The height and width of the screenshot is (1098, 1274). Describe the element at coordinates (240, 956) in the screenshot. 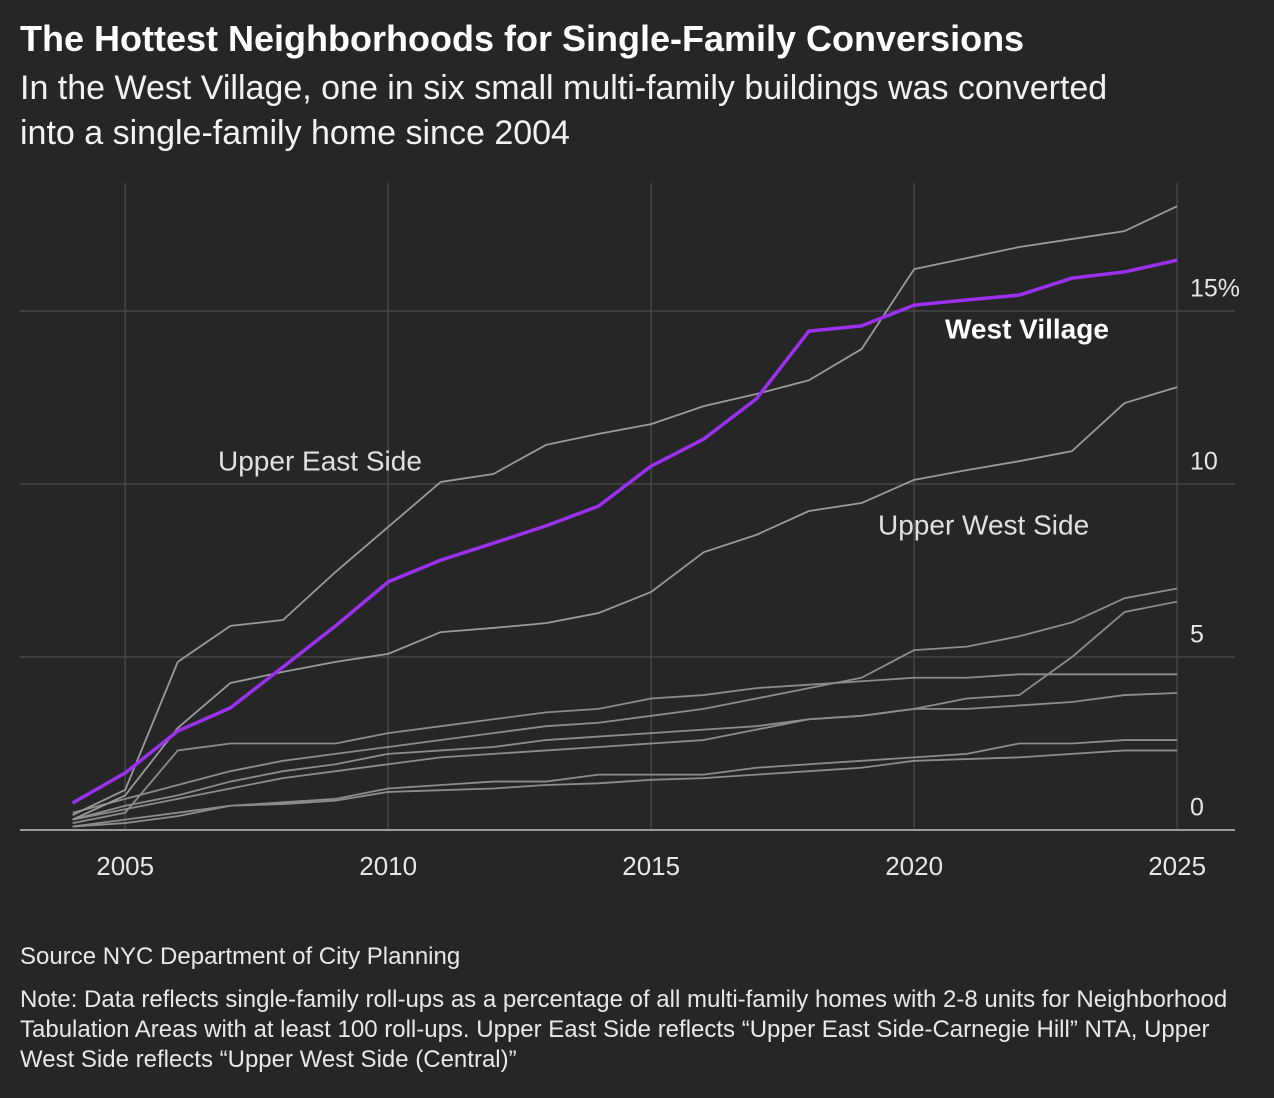

I see `source: Source NYC Department of City Planning` at that location.